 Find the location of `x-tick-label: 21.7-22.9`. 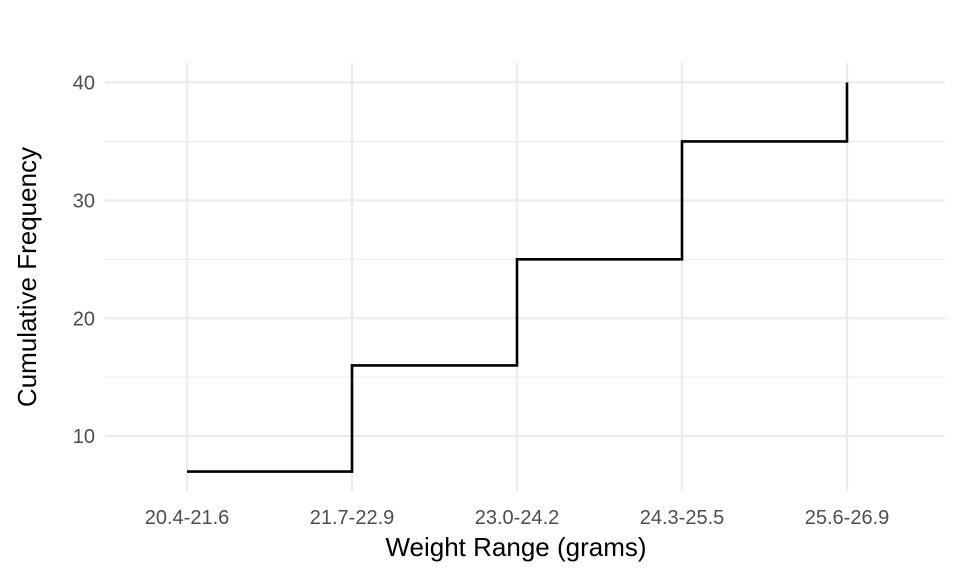

x-tick-label: 21.7-22.9 is located at coordinates (352, 518).